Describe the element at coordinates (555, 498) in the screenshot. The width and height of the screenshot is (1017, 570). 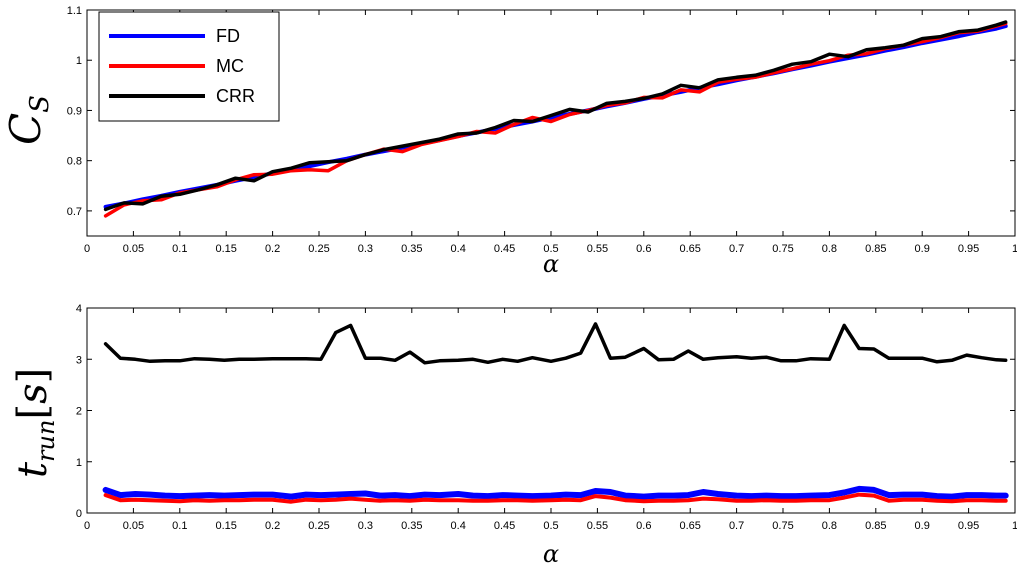
I see `series-line-mc` at that location.